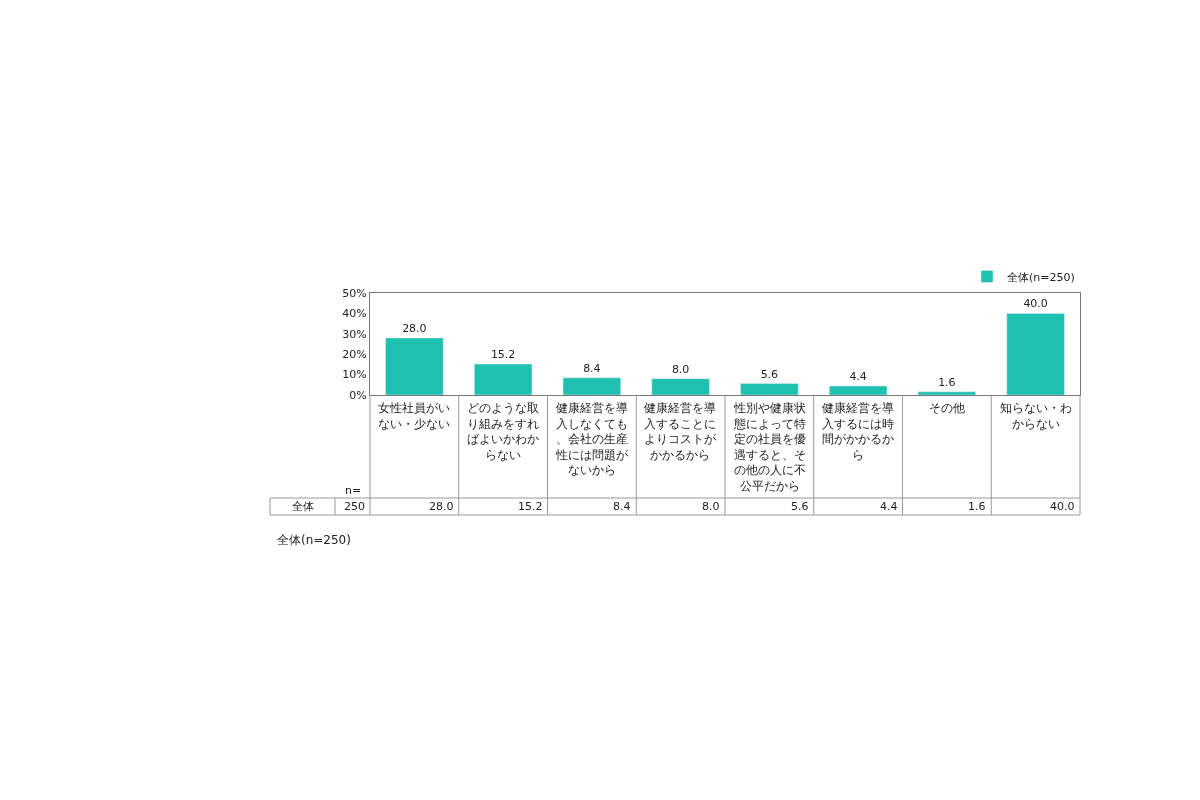  I want to click on x-tick-label: 健康経営を導入するには時間がかかるから, so click(858, 431).